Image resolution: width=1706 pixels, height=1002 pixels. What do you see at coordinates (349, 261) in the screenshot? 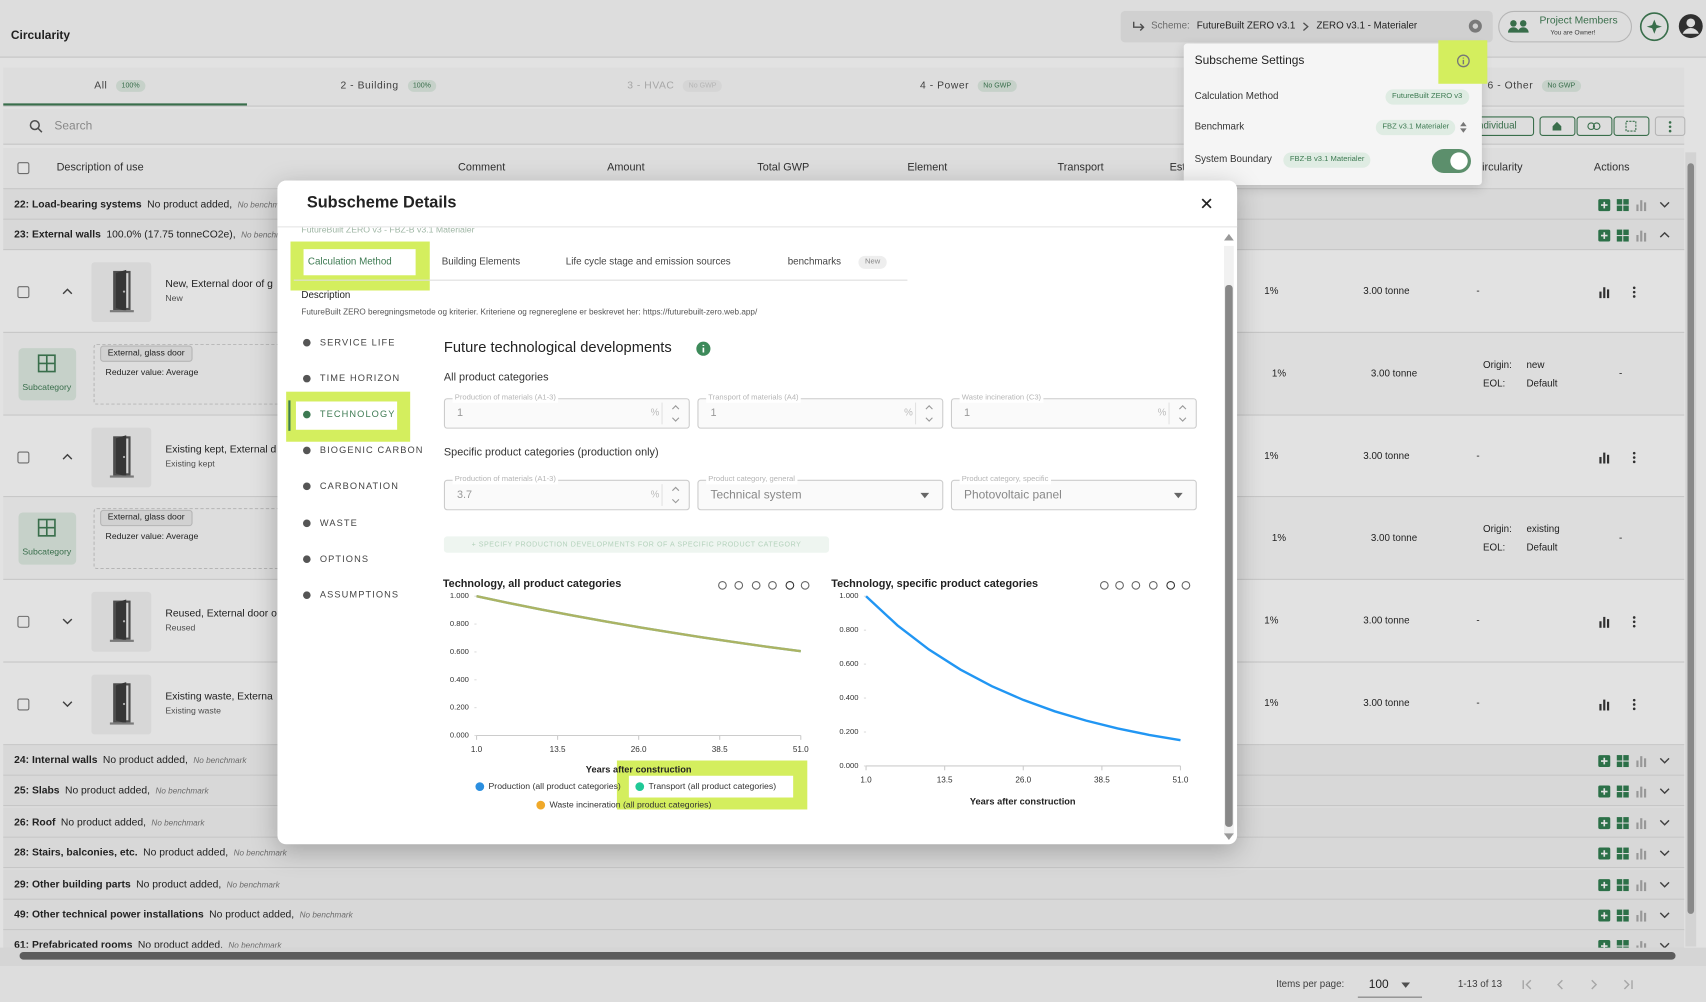
I see `modal-tab: Calculation Method` at bounding box center [349, 261].